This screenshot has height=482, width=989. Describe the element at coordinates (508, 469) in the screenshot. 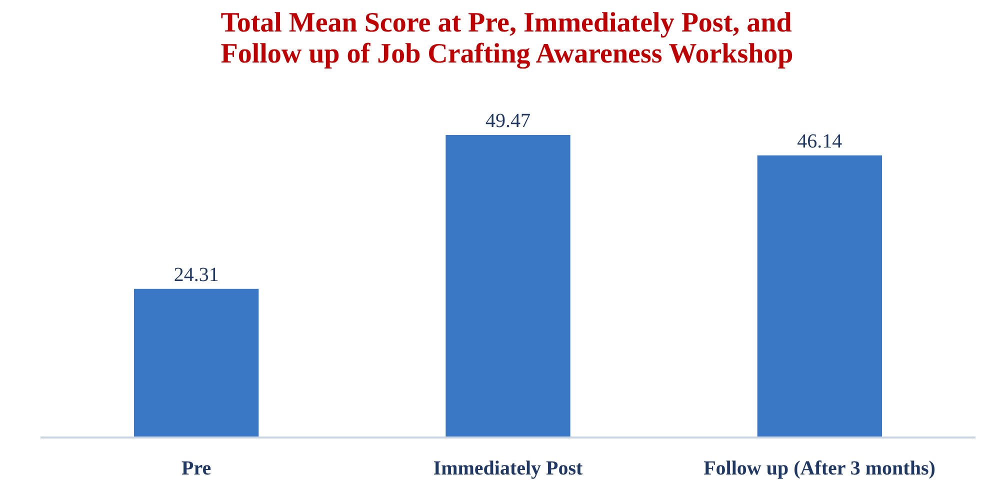

I see `x-tick-label: Immediately Post` at that location.